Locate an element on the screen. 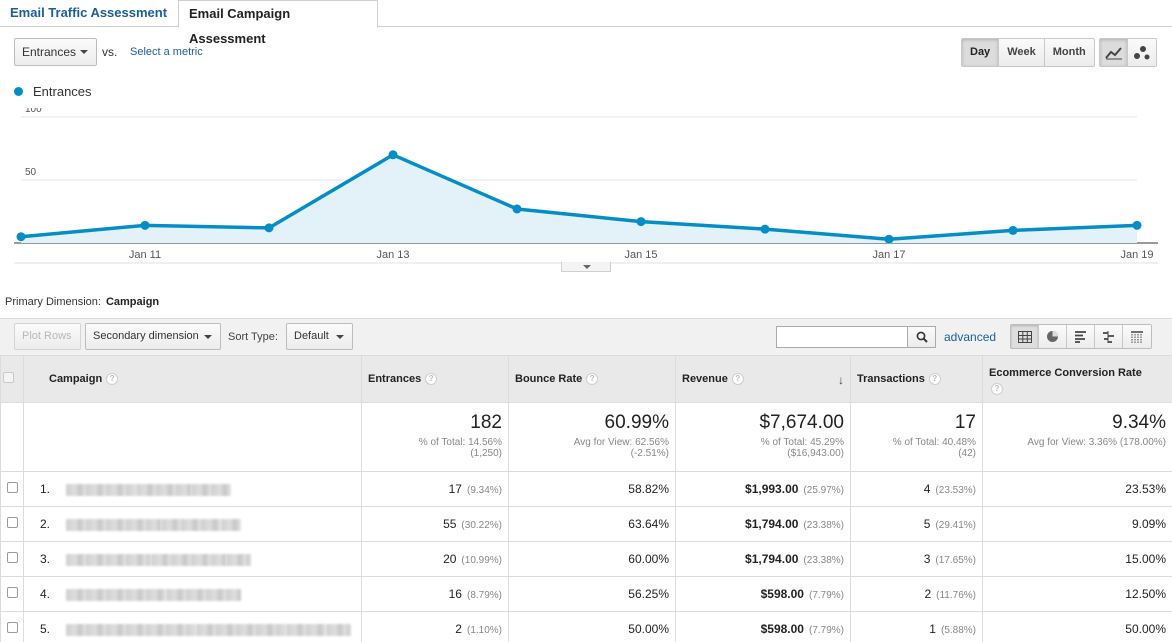 The width and height of the screenshot is (1172, 642). transactions-value: 2 is located at coordinates (928, 594).